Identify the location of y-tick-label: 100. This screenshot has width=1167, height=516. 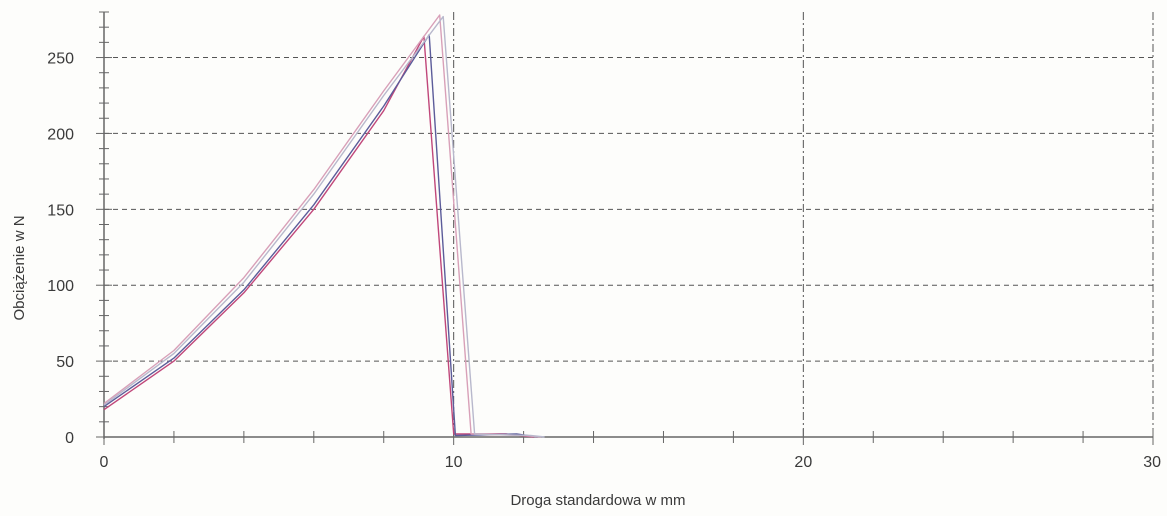
(60, 286).